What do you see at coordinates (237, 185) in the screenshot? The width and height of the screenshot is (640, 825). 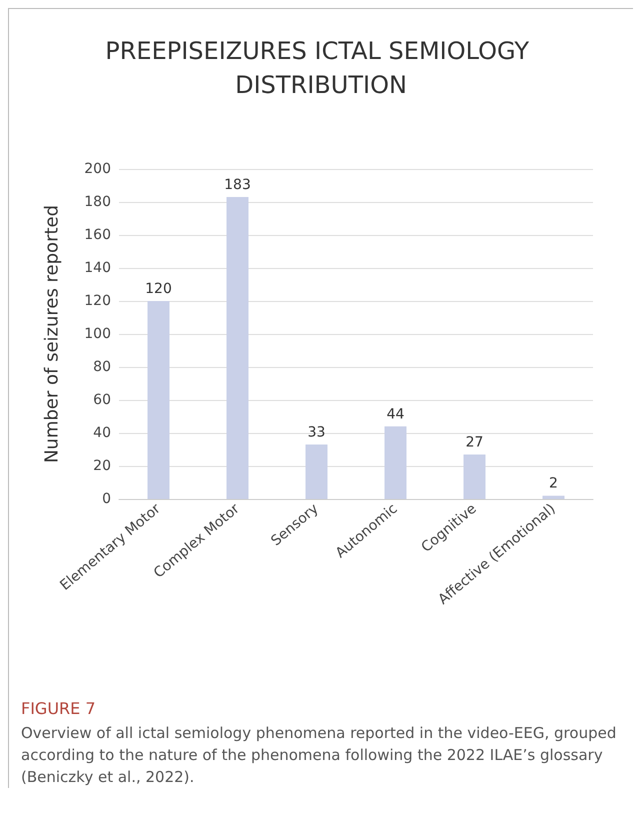 I see `data-label: 183` at bounding box center [237, 185].